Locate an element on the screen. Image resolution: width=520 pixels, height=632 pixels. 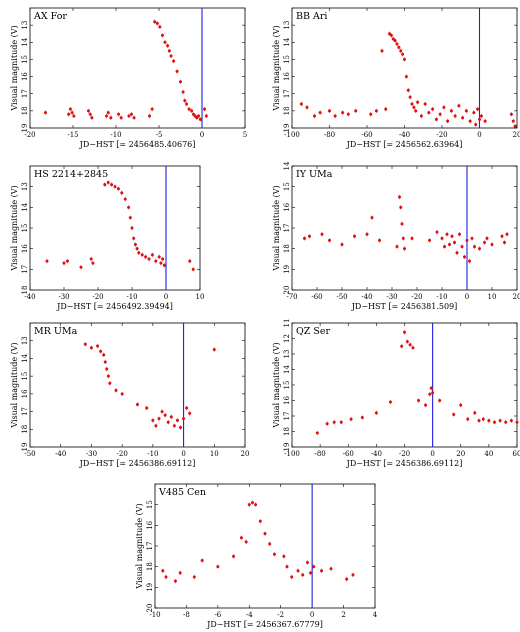
x-axis-label: JD−HST [= 2456386.69112] is located at coordinates (404, 463).